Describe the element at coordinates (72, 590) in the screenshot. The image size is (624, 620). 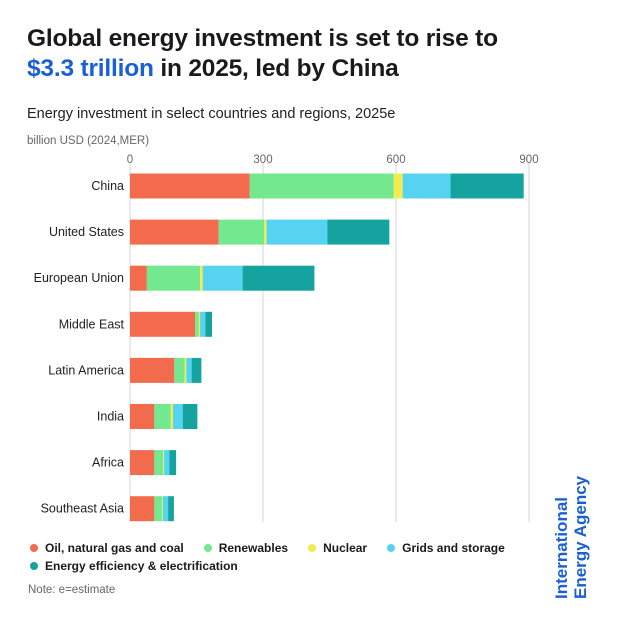
I see `footnote: Note: e=estimate` at that location.